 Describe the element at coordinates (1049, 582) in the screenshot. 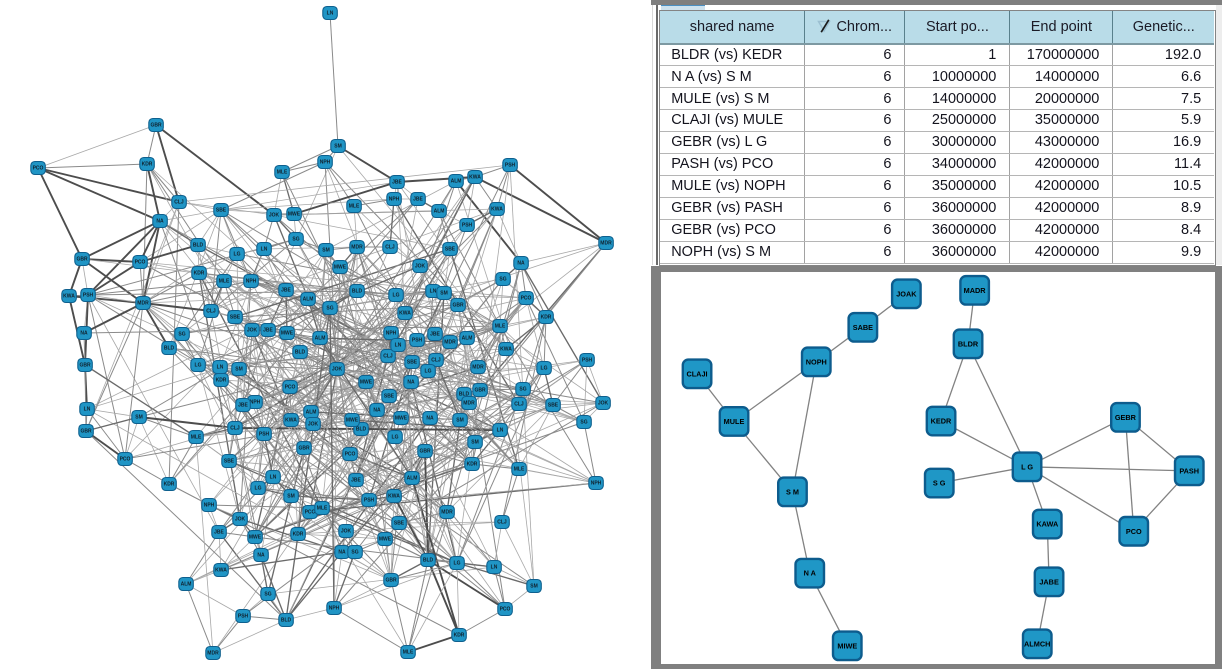

I see `svg-text: JABE` at that location.